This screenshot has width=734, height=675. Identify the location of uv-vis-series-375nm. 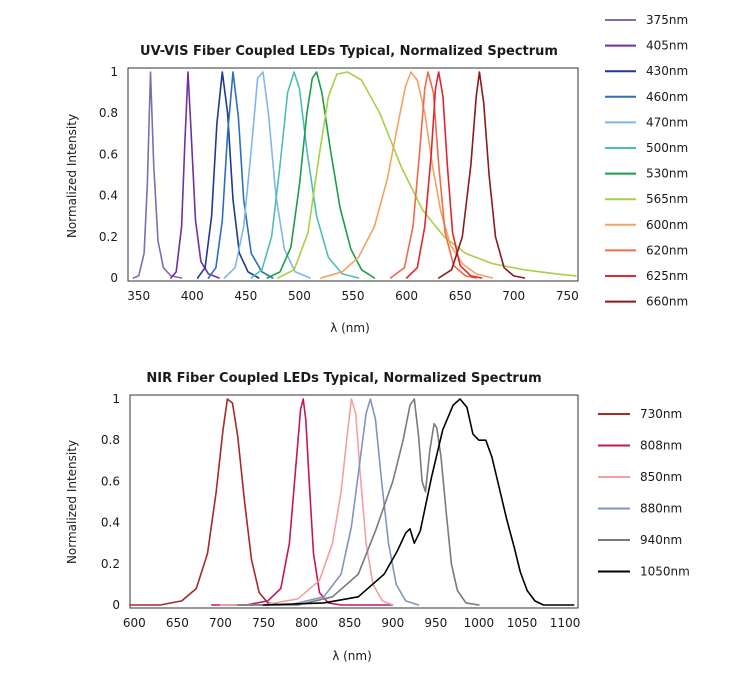
(157, 175).